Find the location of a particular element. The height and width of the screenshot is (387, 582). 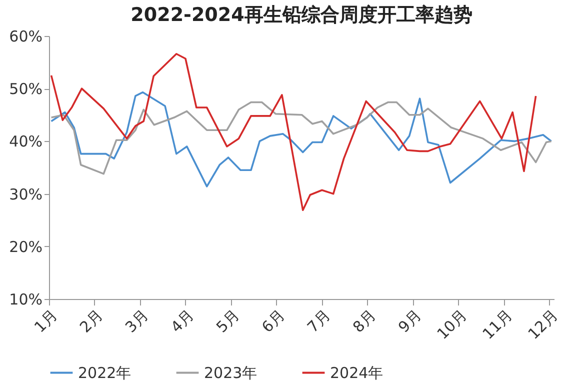

chart-title: 2022-2024再生铅综合周度开工率趋势 is located at coordinates (301, 15).